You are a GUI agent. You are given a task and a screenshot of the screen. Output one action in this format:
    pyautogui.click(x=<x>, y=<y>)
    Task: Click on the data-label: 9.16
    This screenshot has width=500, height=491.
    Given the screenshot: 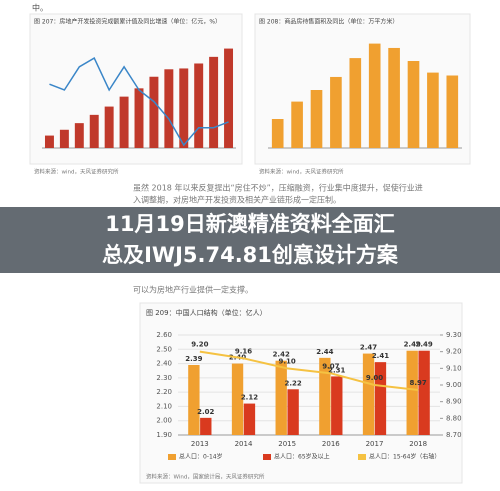 What is the action you would take?
    pyautogui.click(x=243, y=351)
    